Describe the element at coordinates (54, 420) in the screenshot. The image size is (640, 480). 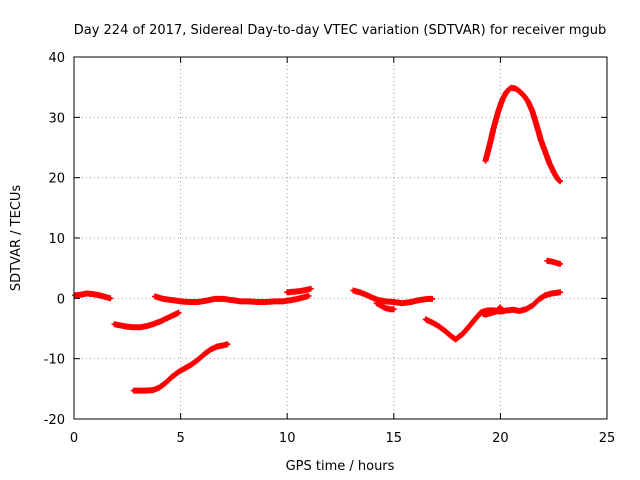
I see `y-tick-label: -20` at that location.